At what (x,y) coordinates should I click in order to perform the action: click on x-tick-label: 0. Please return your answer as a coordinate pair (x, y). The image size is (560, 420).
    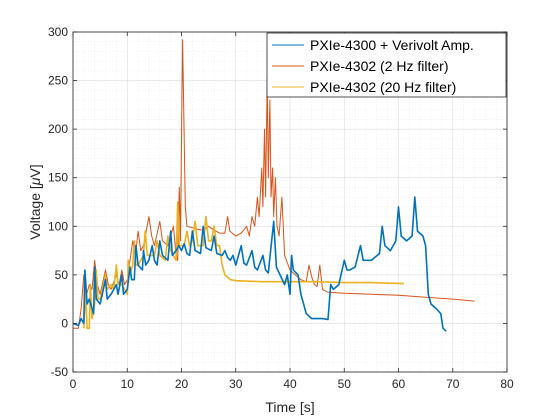
    Looking at the image, I should click on (73, 384).